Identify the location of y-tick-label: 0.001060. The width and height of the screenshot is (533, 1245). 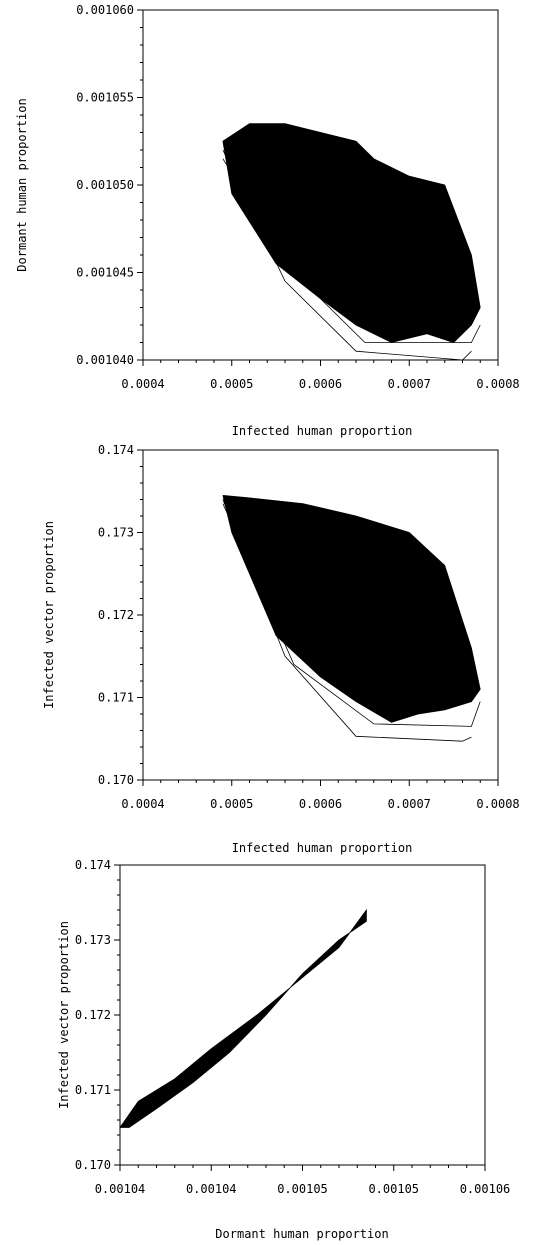
(105, 10).